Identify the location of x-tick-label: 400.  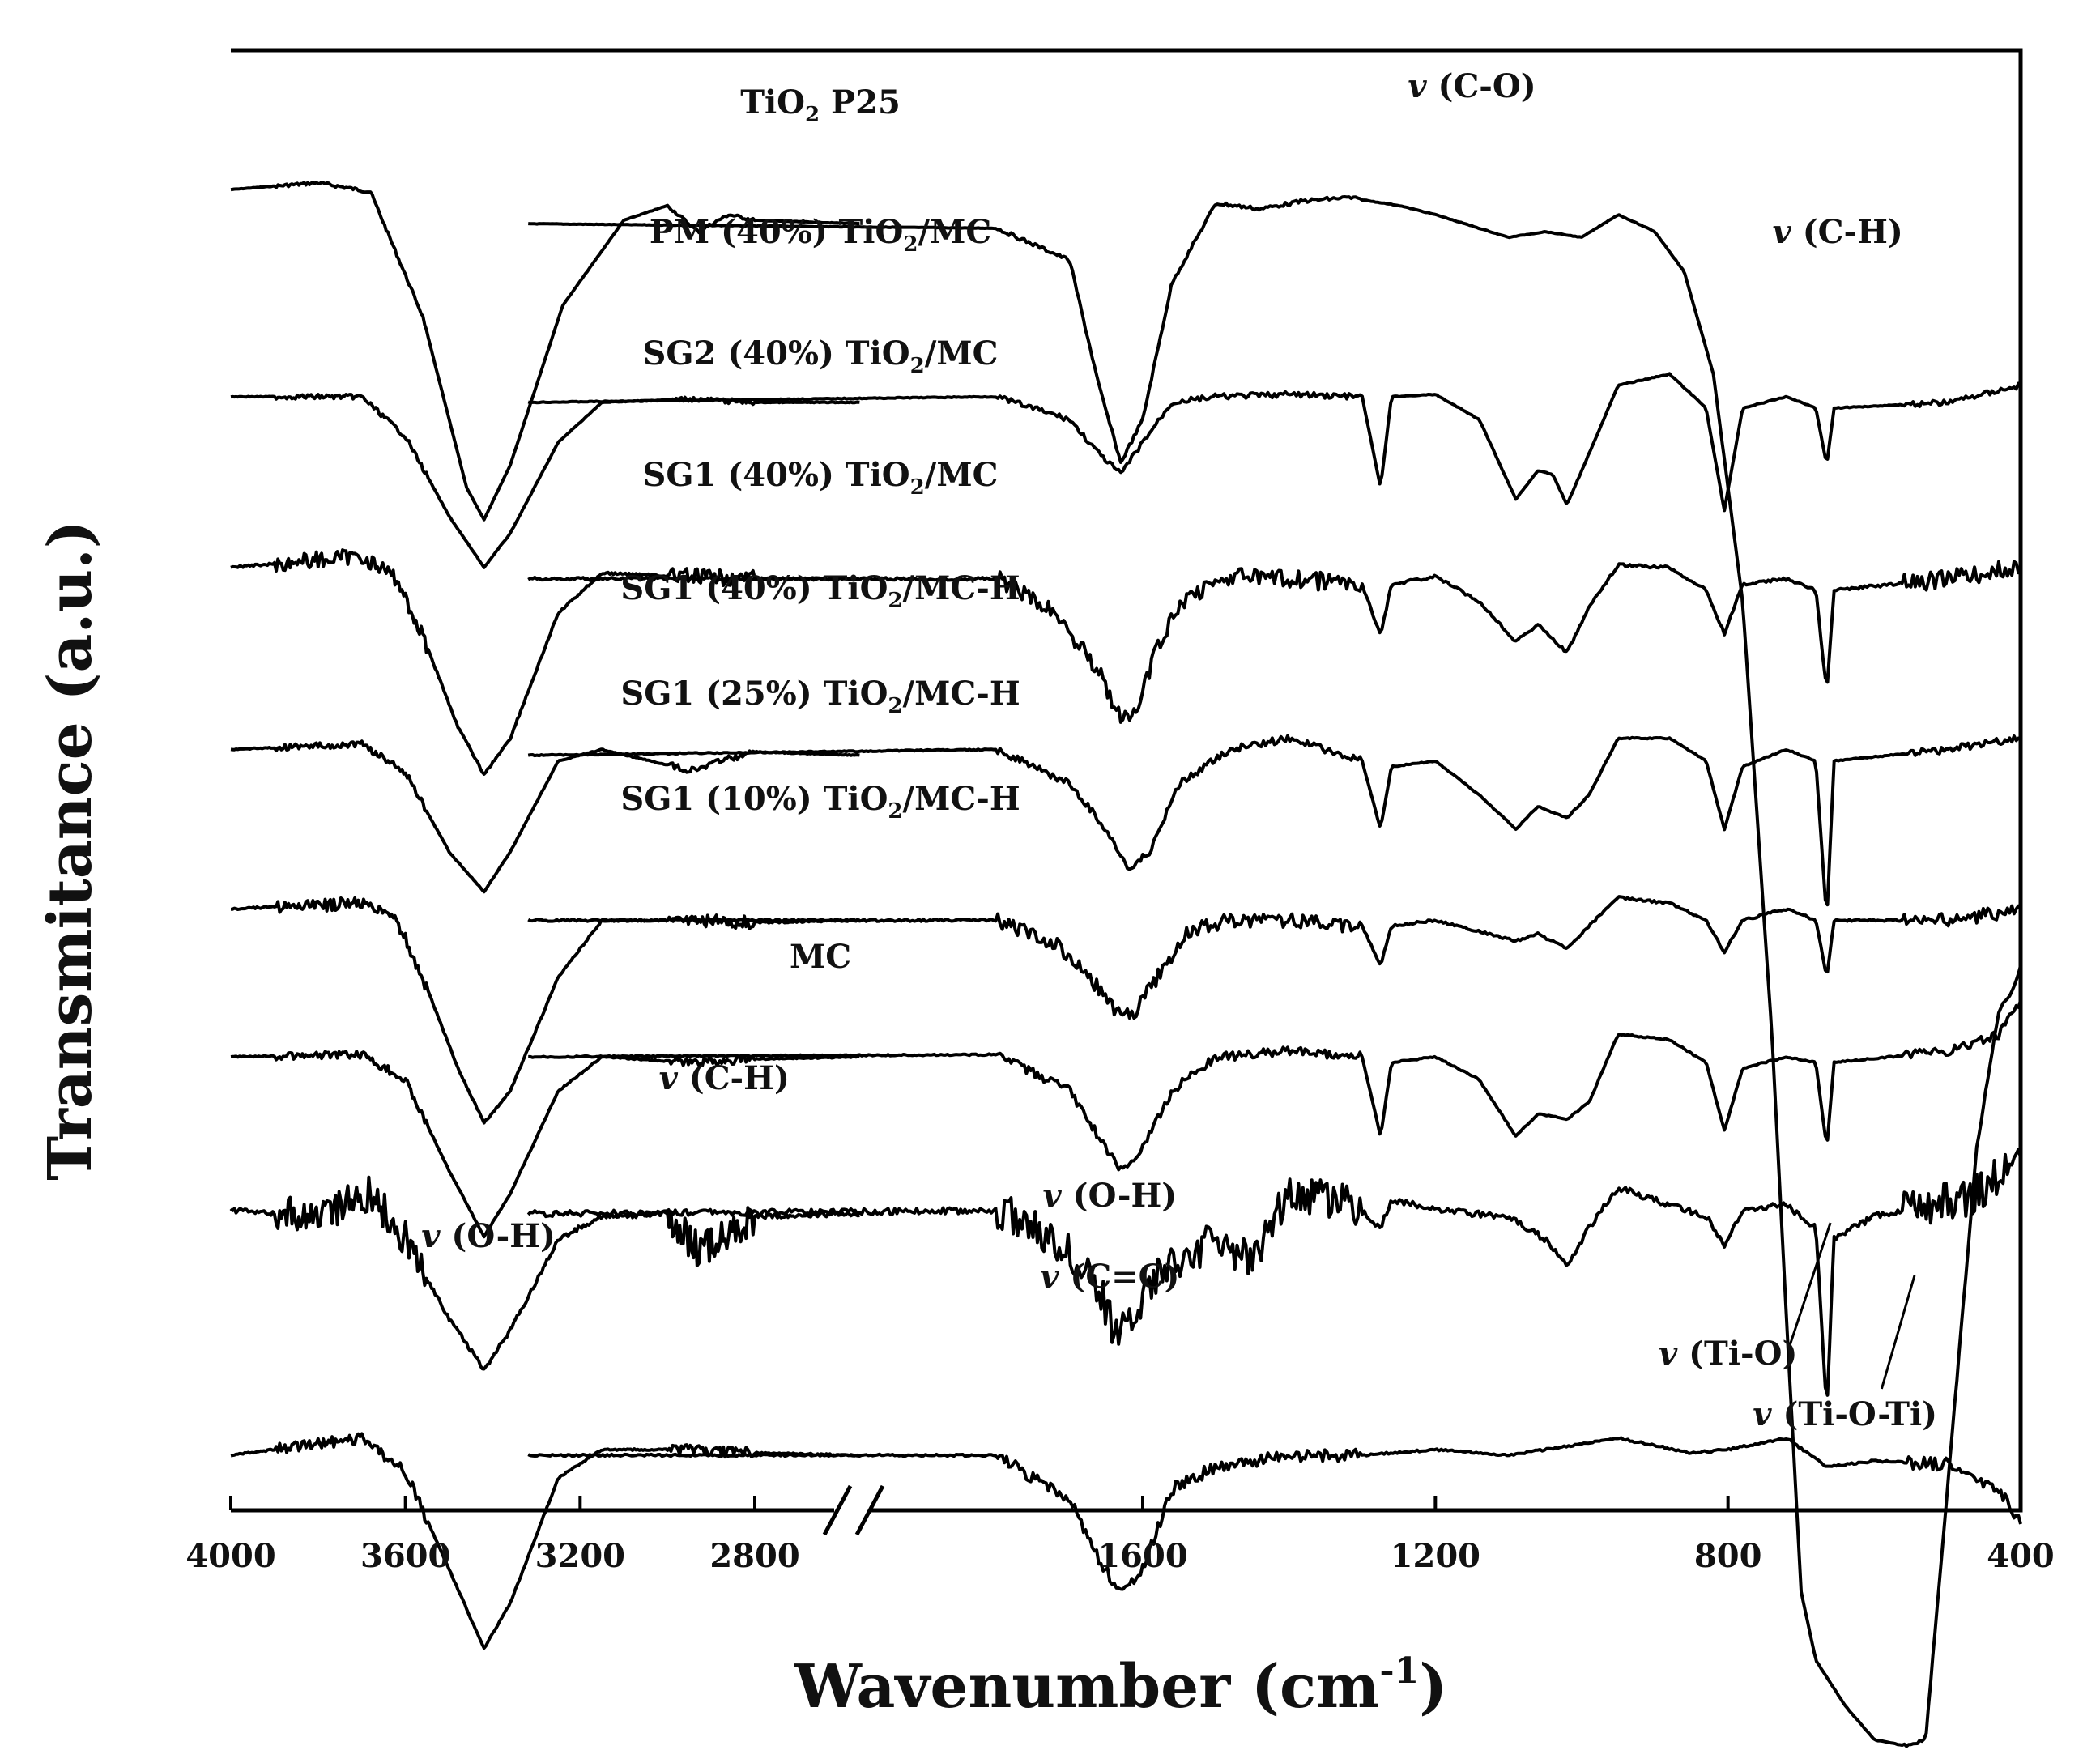
(2021, 1556).